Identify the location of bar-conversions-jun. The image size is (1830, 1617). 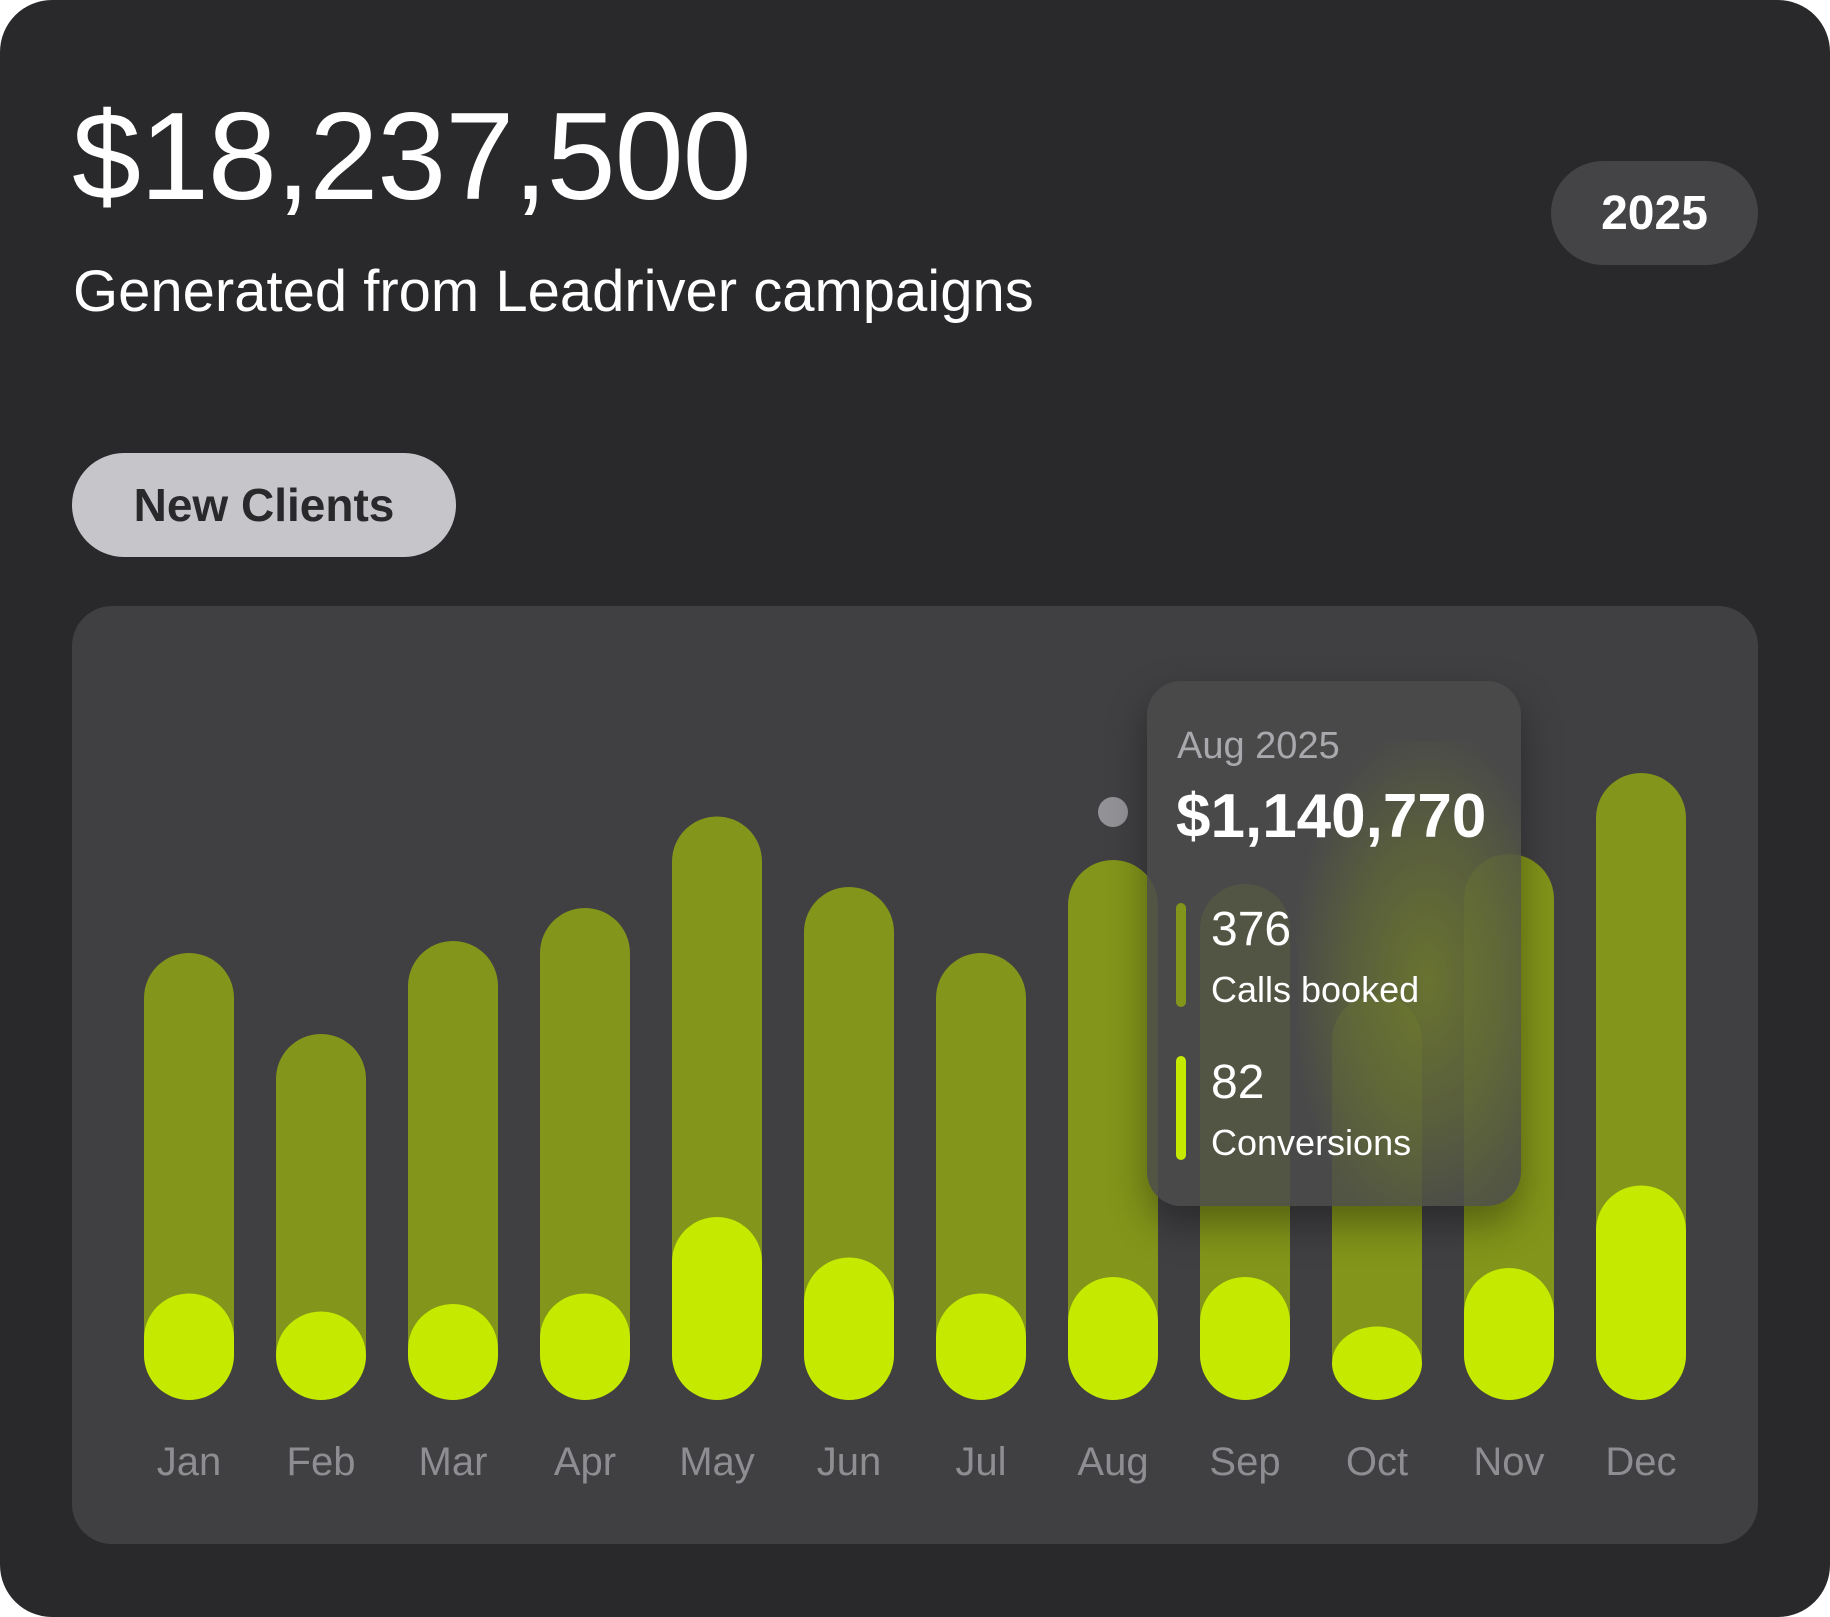
(849, 1329).